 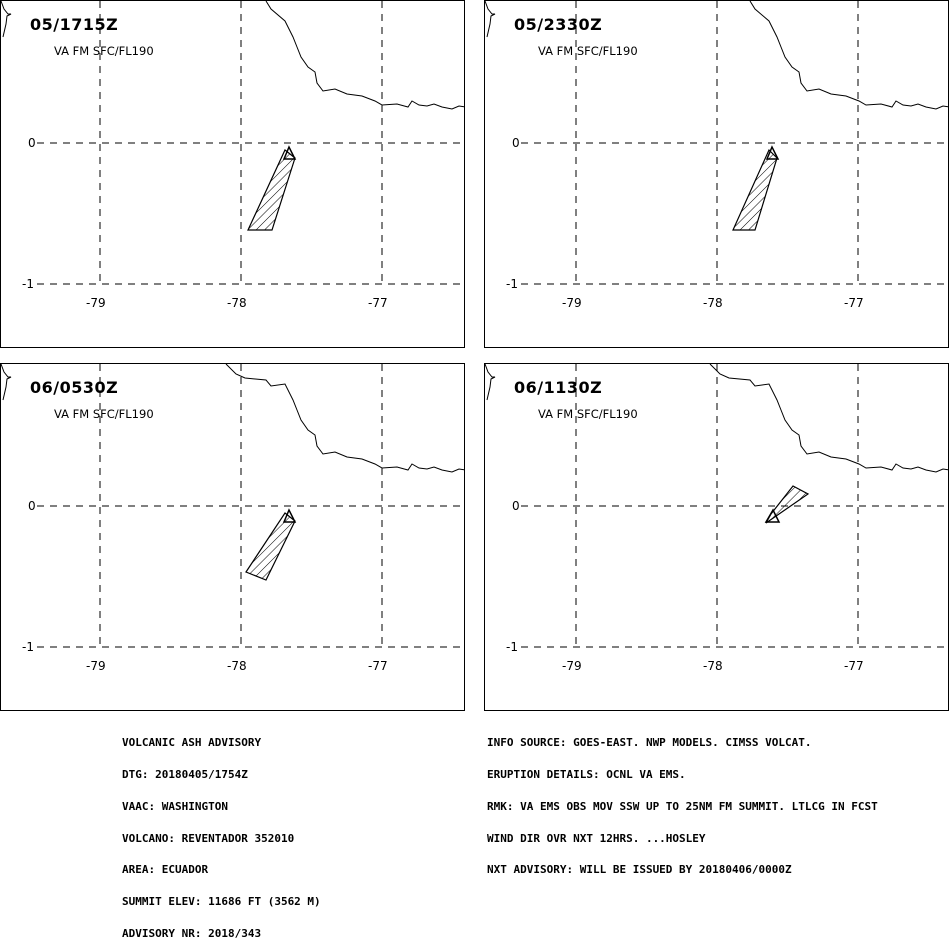 I want to click on advisory-line: ADVISORY NR: 2018/343, so click(x=192, y=933).